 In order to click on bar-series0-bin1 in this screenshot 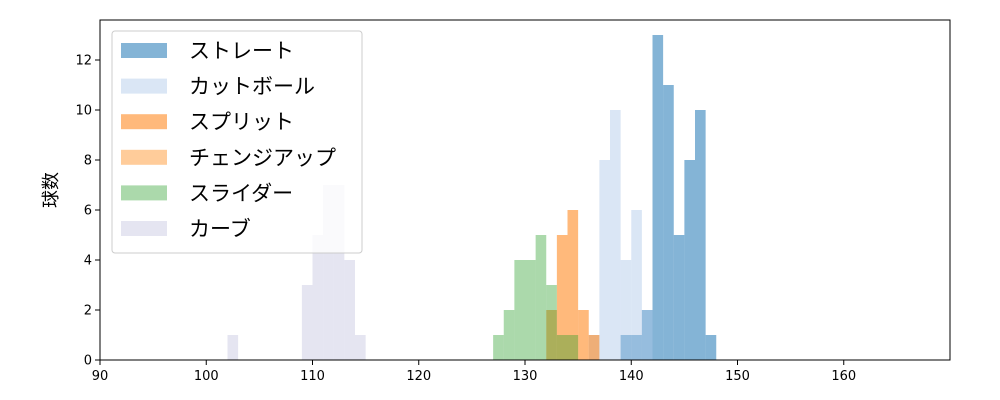, I will do `click(636, 347)`.